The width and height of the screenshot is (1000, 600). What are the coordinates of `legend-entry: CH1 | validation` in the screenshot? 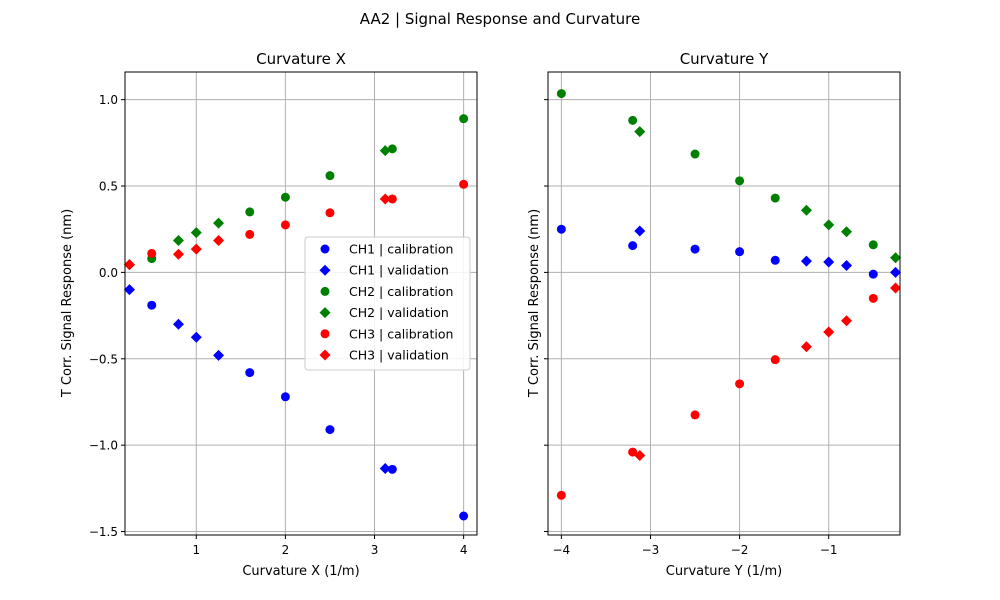 It's located at (384, 270).